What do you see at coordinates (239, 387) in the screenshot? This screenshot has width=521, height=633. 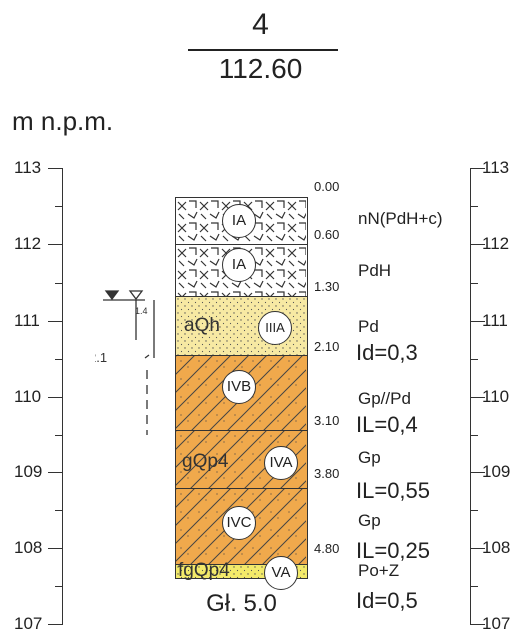 I see `layer-symbol: IVB` at bounding box center [239, 387].